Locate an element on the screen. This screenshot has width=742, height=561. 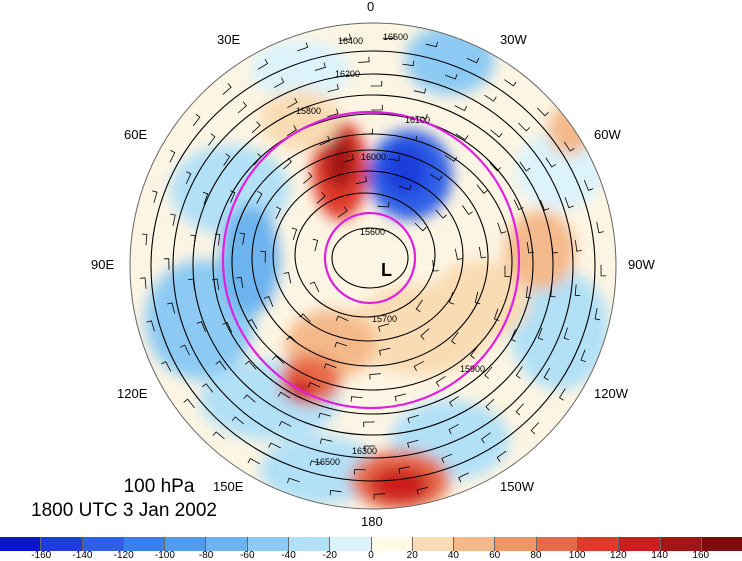
colorbar is located at coordinates (371, 544).